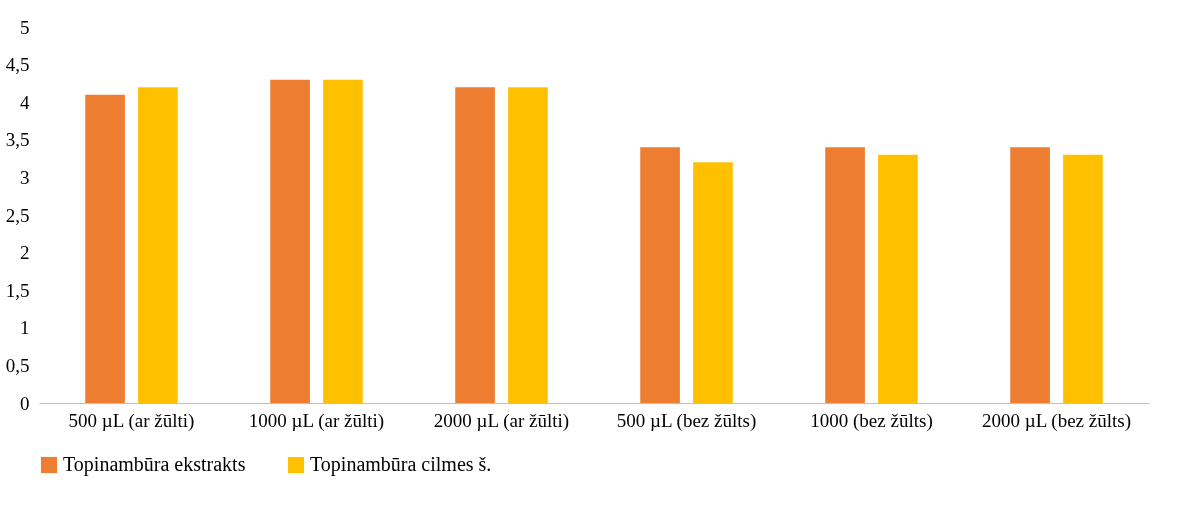 The width and height of the screenshot is (1192, 530). I want to click on y-tick-label: 1,5, so click(17, 290).